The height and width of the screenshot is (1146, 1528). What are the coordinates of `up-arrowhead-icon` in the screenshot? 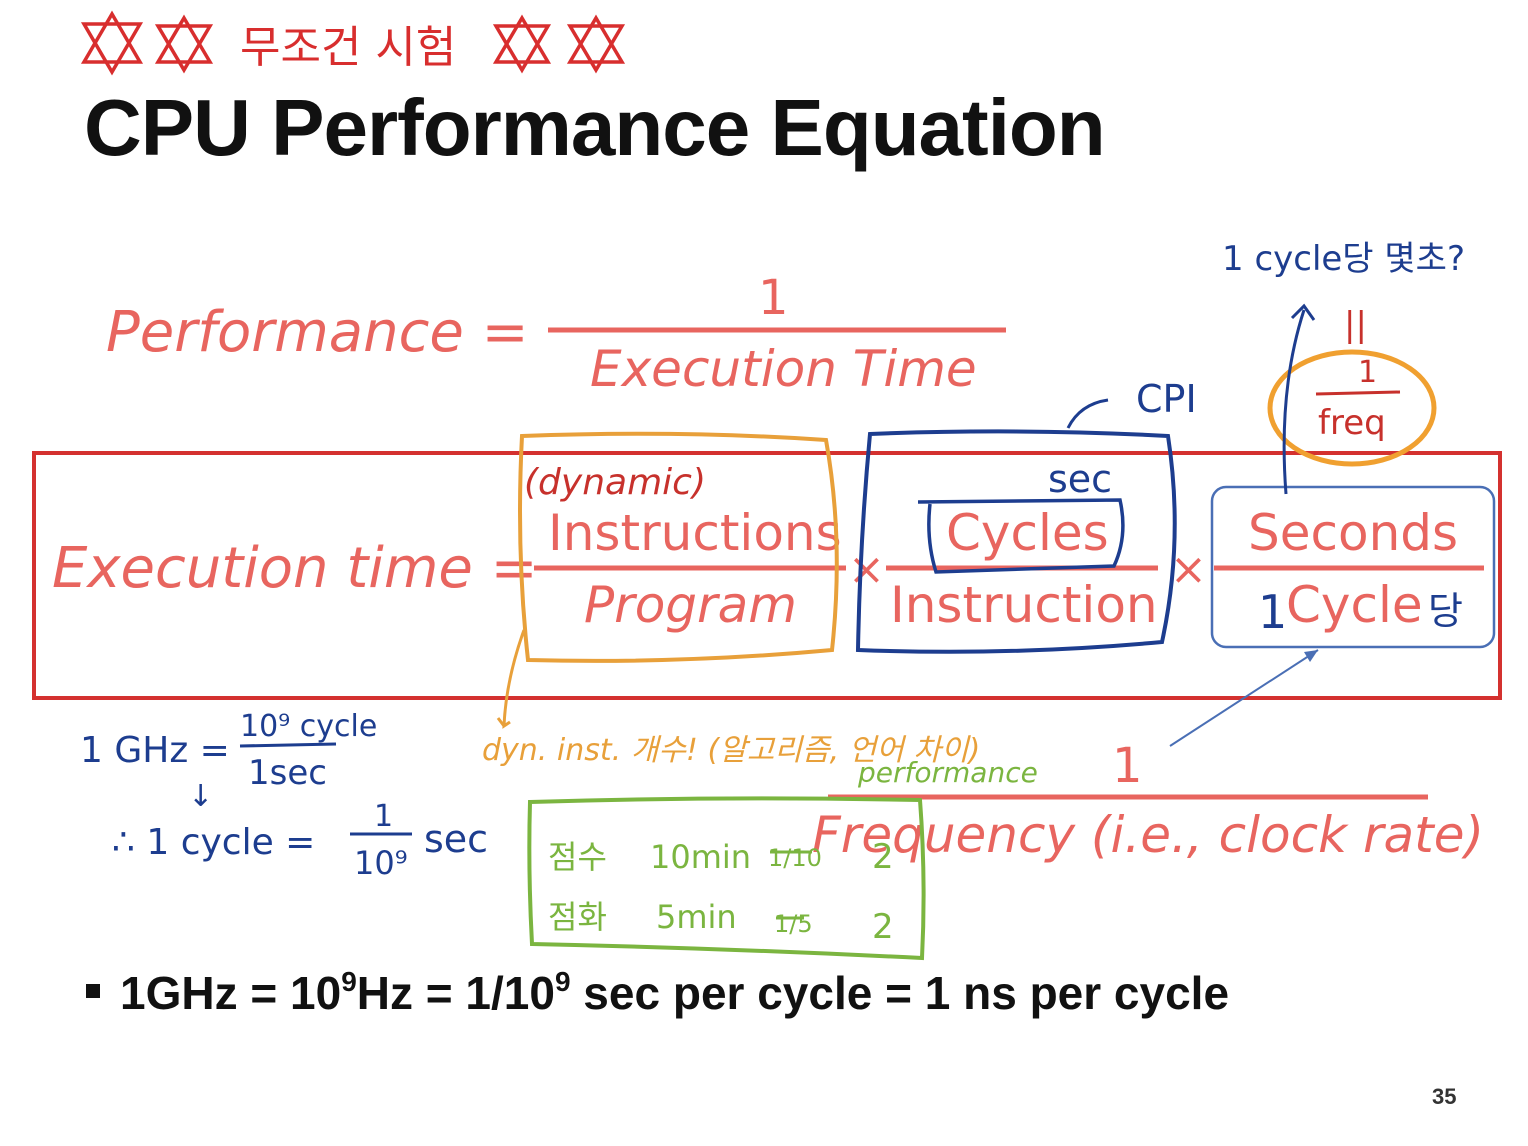 It's located at (1303, 312).